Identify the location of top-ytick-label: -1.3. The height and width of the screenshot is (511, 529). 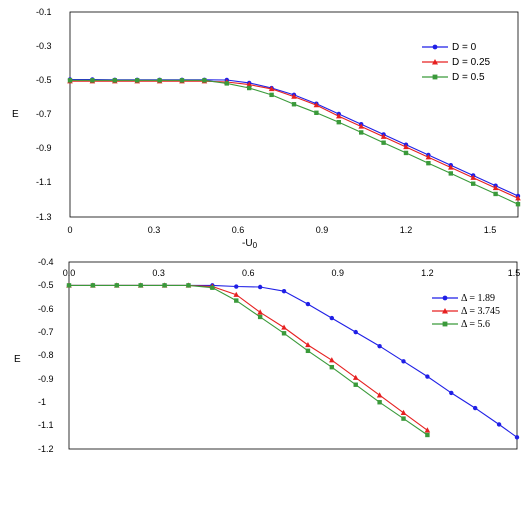
(44, 217).